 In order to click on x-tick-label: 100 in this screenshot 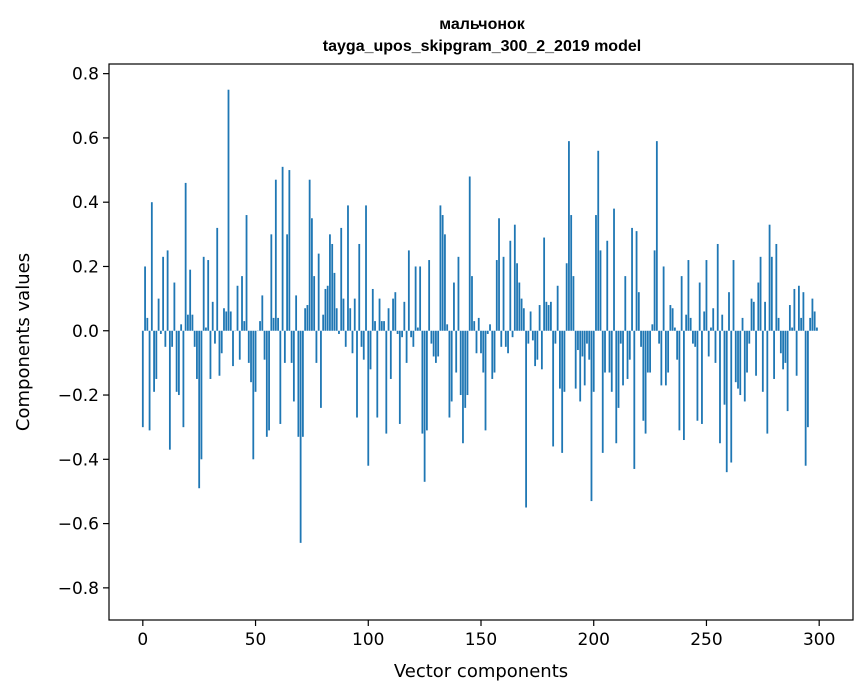, I will do `click(368, 640)`.